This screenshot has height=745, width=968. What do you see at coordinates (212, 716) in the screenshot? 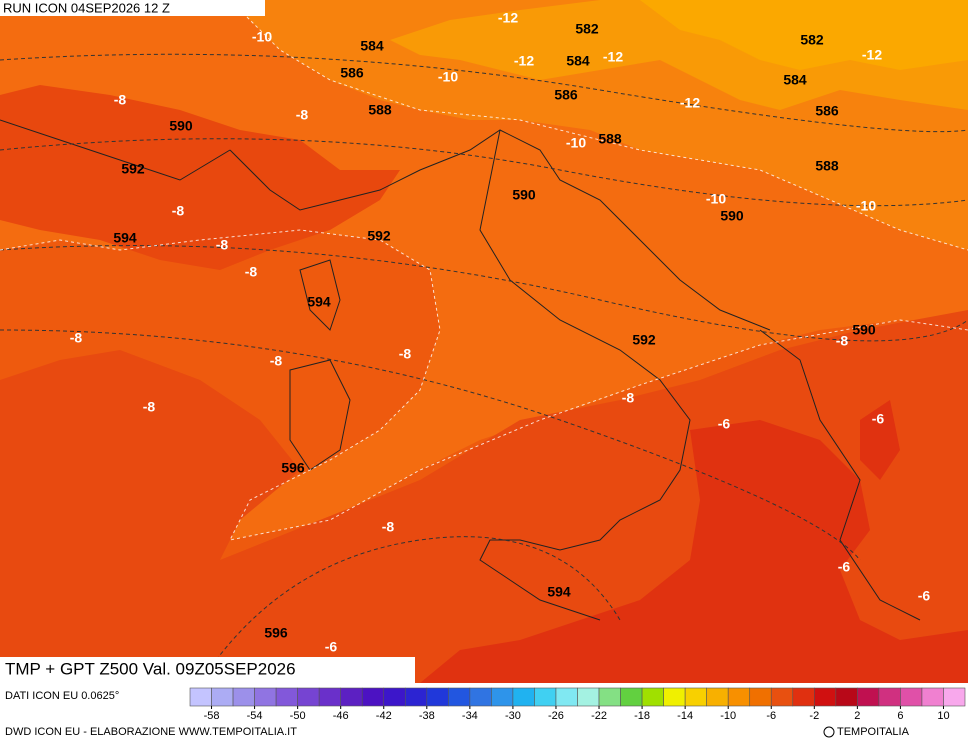
I see `colorbar-tick-label: -58` at bounding box center [212, 716].